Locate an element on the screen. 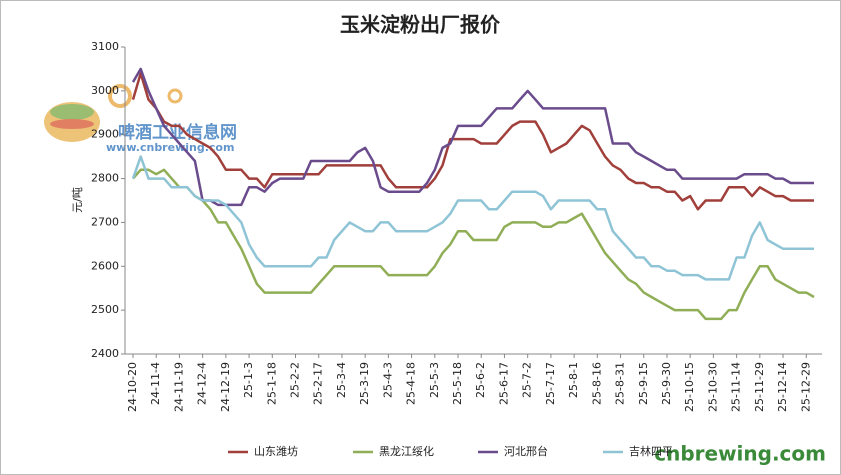  x-tick-label: 25-6-17 is located at coordinates (503, 383).